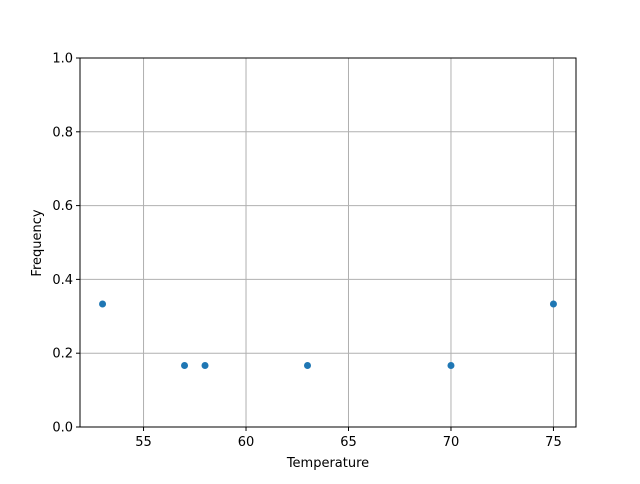  I want to click on y-tick-label: 0.2, so click(62, 354).